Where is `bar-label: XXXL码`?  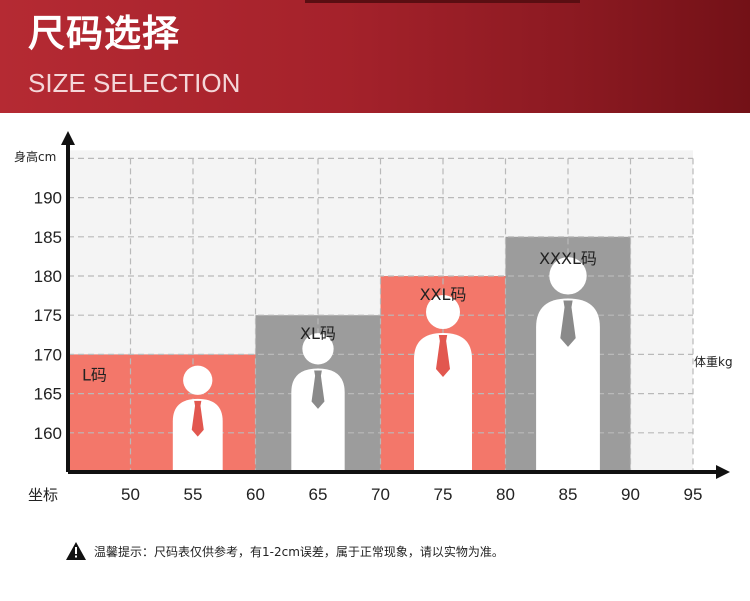
bar-label: XXXL码 is located at coordinates (568, 258).